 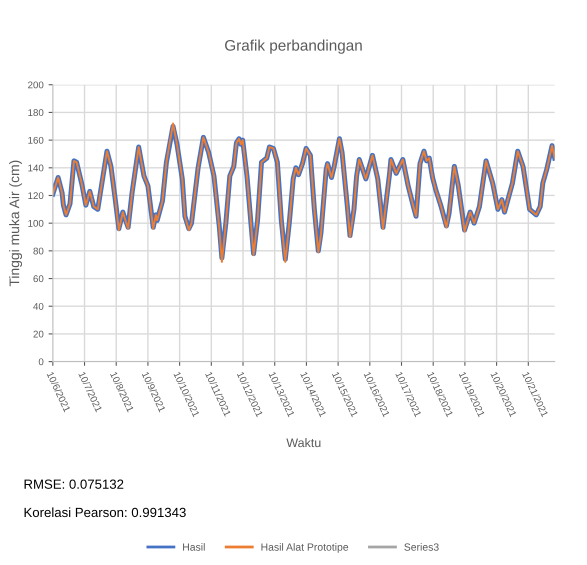 What do you see at coordinates (74, 484) in the screenshot?
I see `text: RMSE: 0.075132` at bounding box center [74, 484].